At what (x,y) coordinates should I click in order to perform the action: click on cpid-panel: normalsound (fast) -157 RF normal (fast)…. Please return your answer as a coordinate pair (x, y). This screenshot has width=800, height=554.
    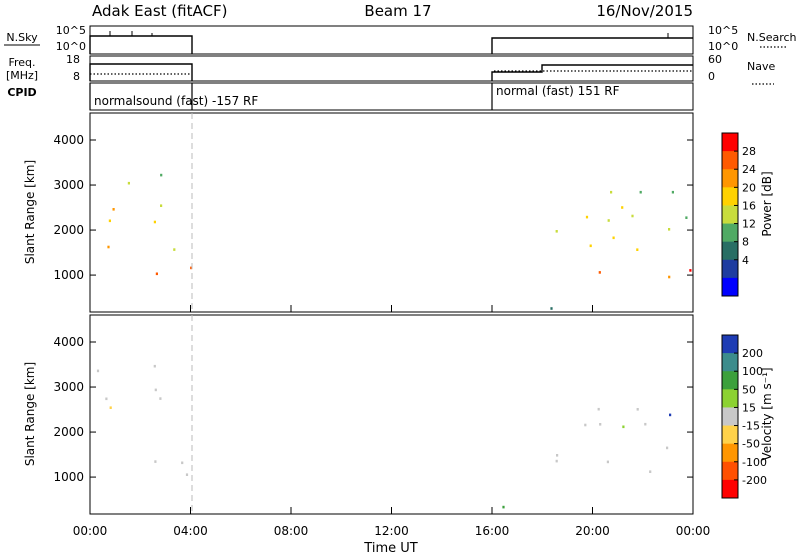
    Looking at the image, I should click on (391, 96).